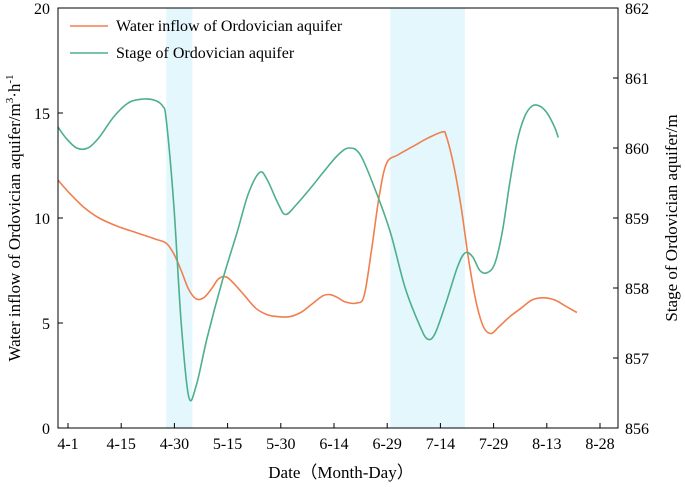  I want to click on x-tick-label: 5-30, so click(280, 444).